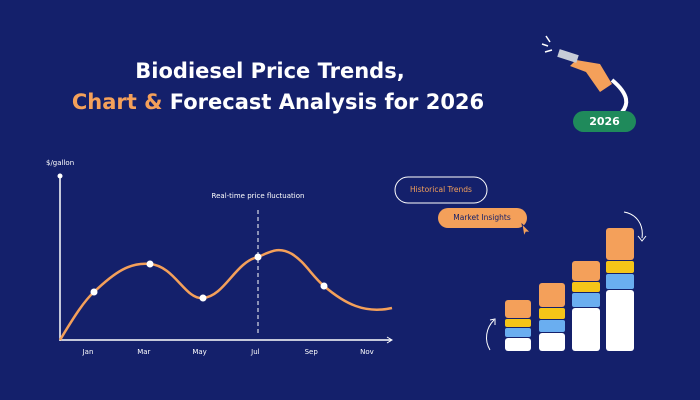  I want to click on badge-text: 2026, so click(604, 121).